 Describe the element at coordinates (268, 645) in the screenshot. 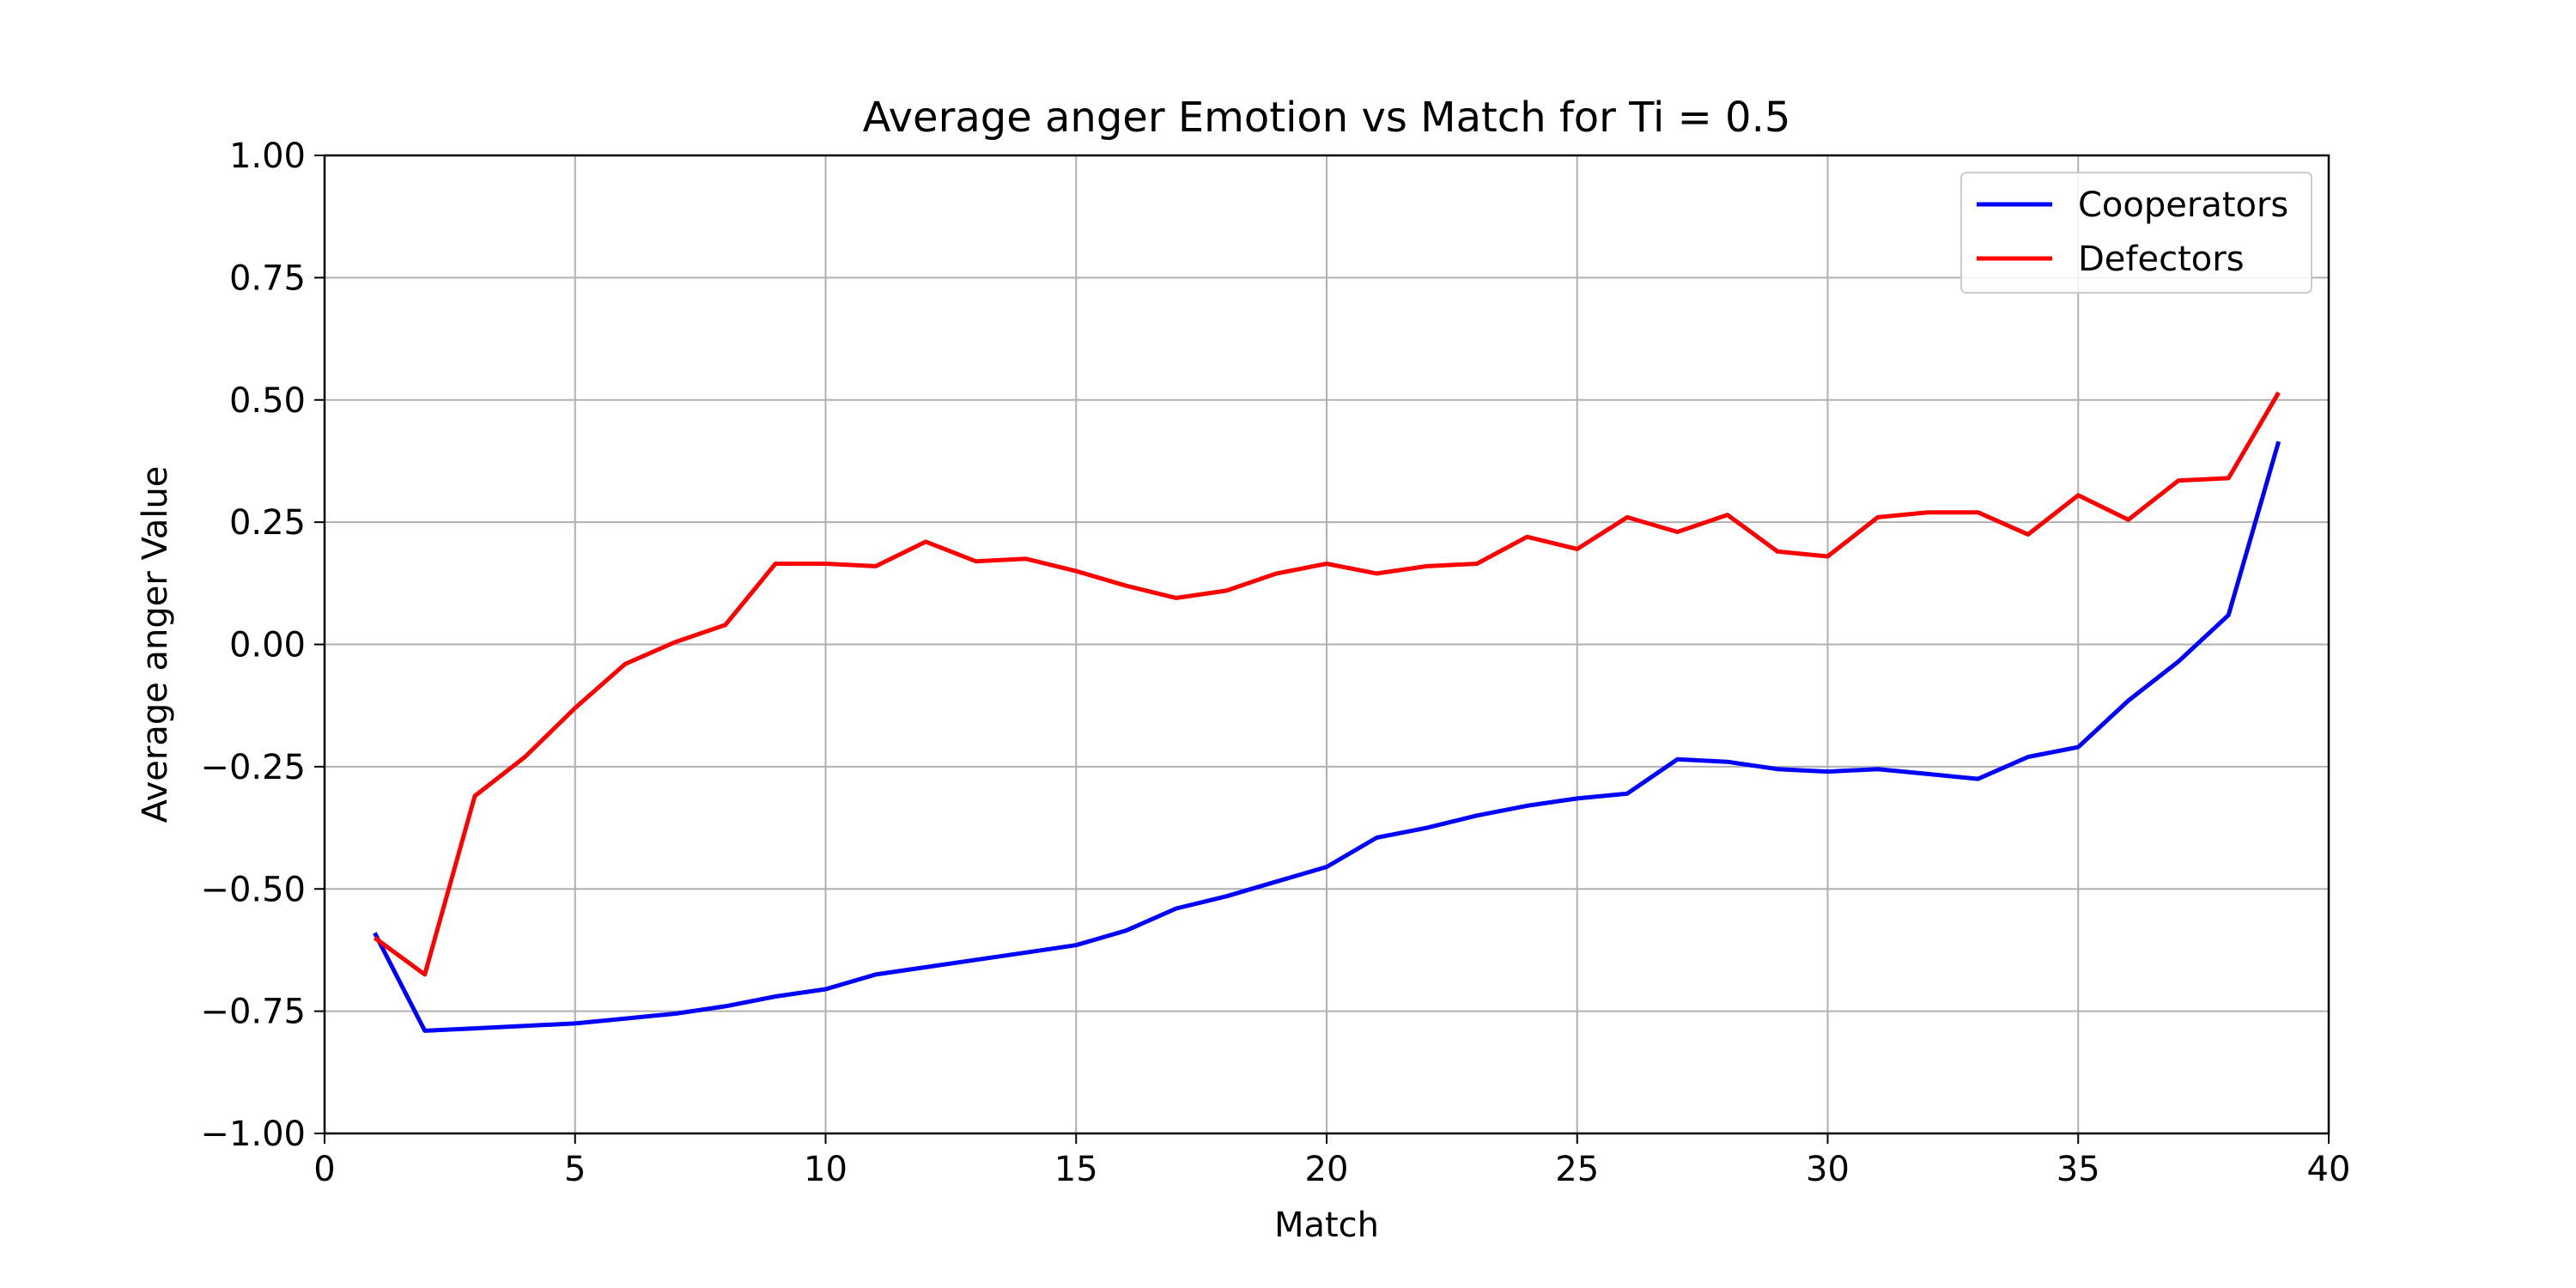

I see `y-tick-label: 0.00` at that location.